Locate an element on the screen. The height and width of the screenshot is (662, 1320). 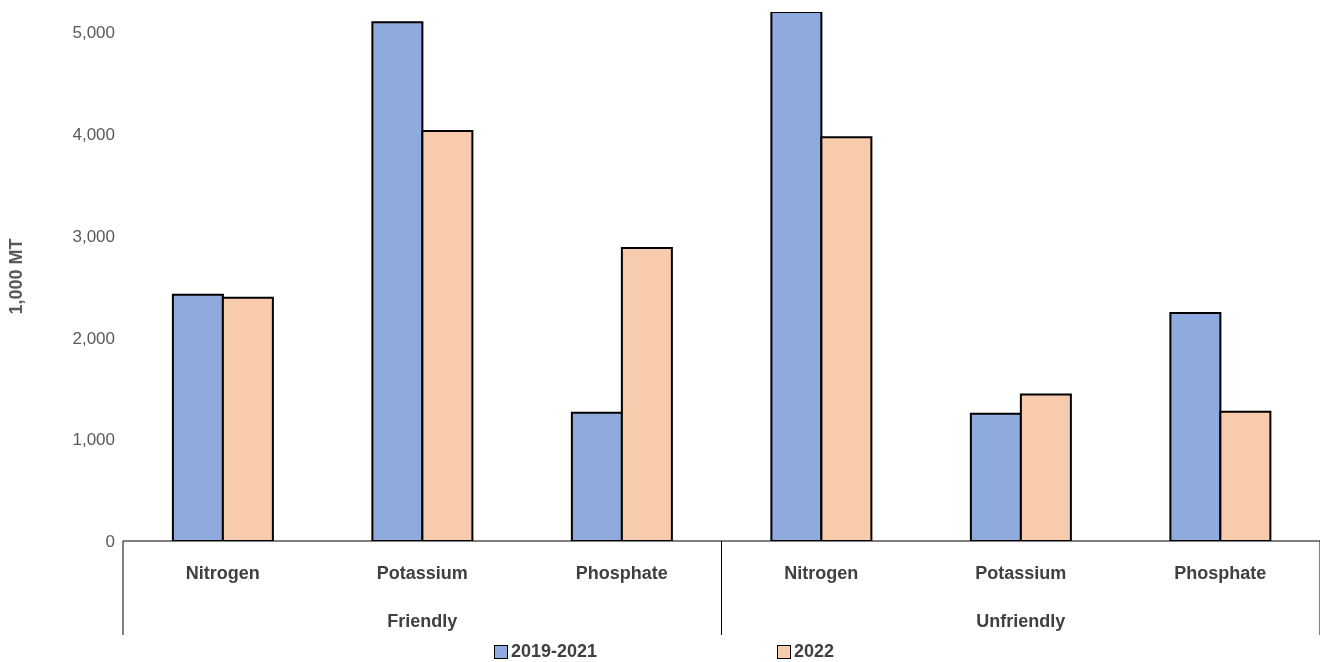
text: Friendly is located at coordinates (422, 621).